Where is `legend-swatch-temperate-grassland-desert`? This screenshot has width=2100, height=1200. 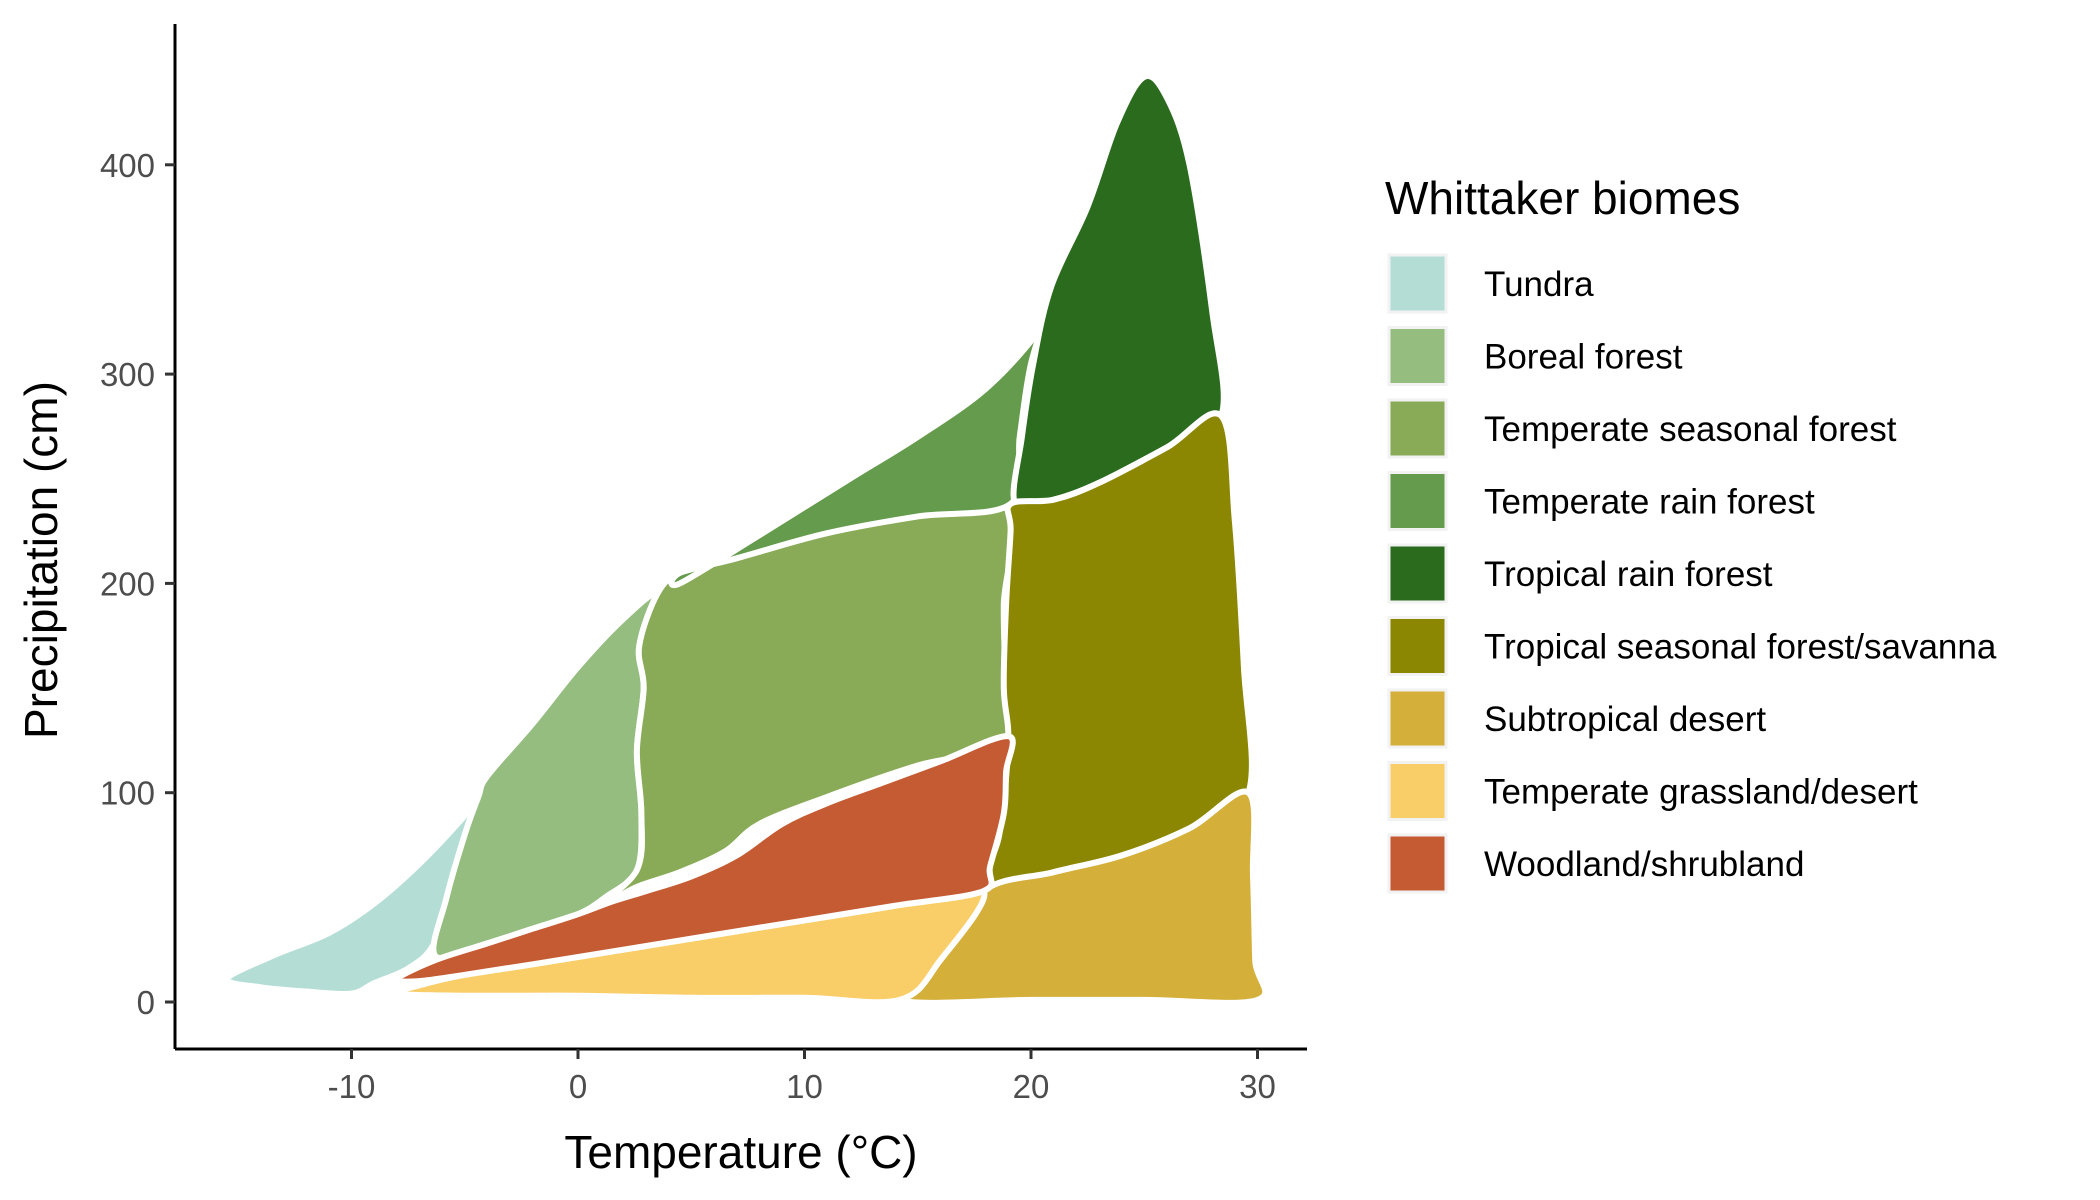 legend-swatch-temperate-grassland-desert is located at coordinates (1417, 791).